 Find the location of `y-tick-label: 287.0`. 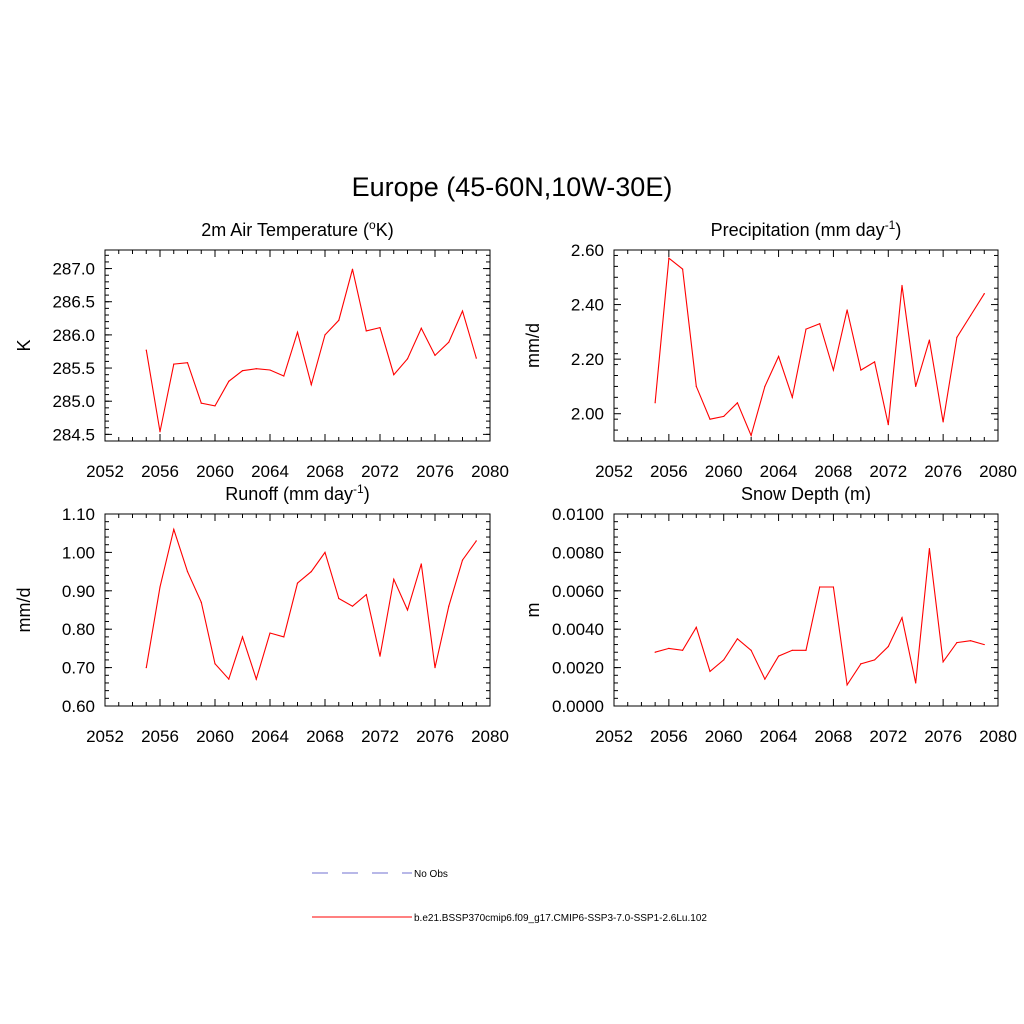

y-tick-label: 287.0 is located at coordinates (73, 269).